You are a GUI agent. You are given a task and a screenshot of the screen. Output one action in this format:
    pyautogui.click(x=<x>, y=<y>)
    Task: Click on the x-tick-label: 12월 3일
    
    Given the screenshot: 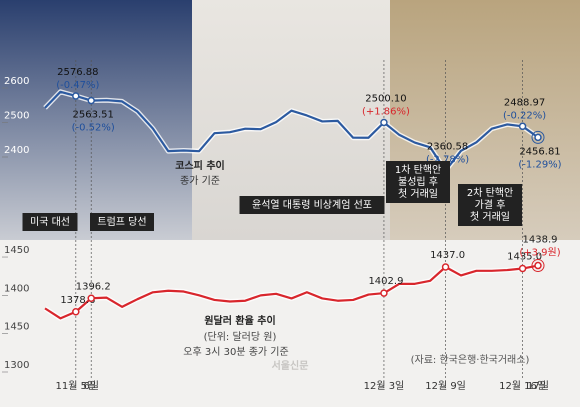 What is the action you would take?
    pyautogui.click(x=384, y=386)
    